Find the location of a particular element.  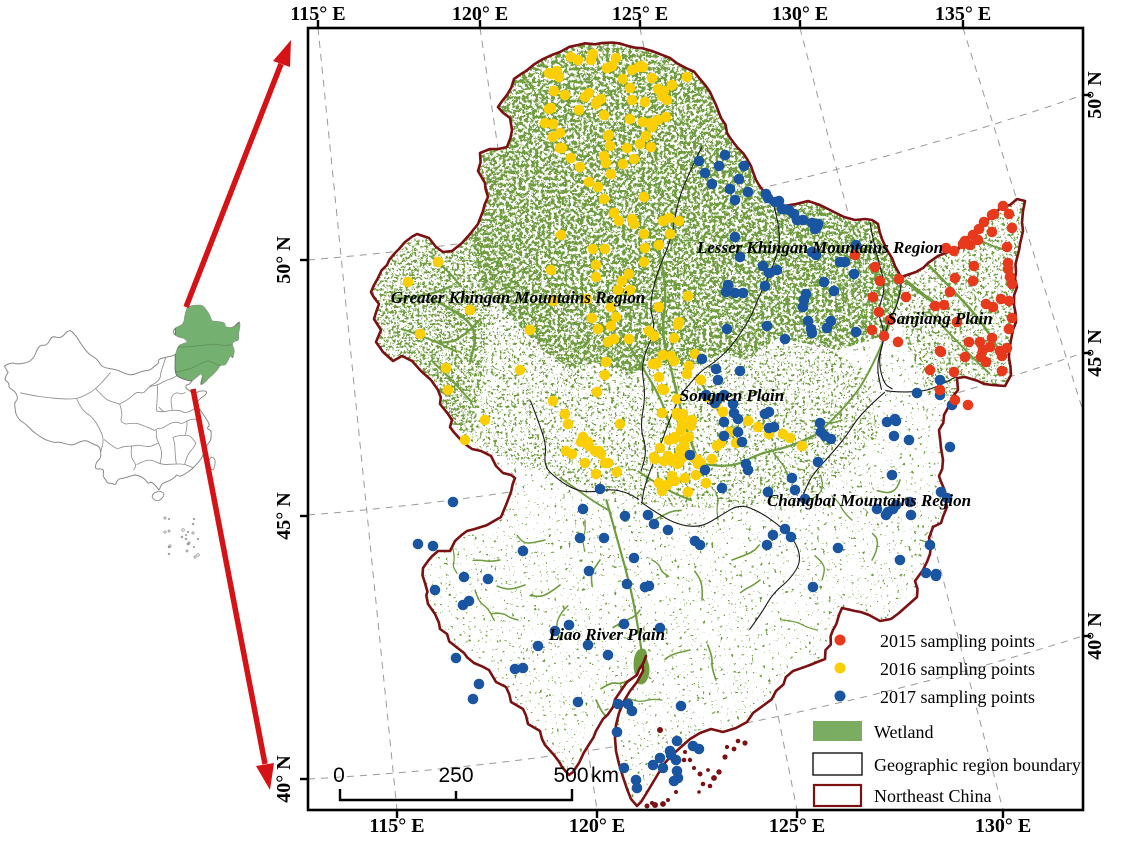

svg-text: Sanjiang Plain is located at coordinates (939, 318).